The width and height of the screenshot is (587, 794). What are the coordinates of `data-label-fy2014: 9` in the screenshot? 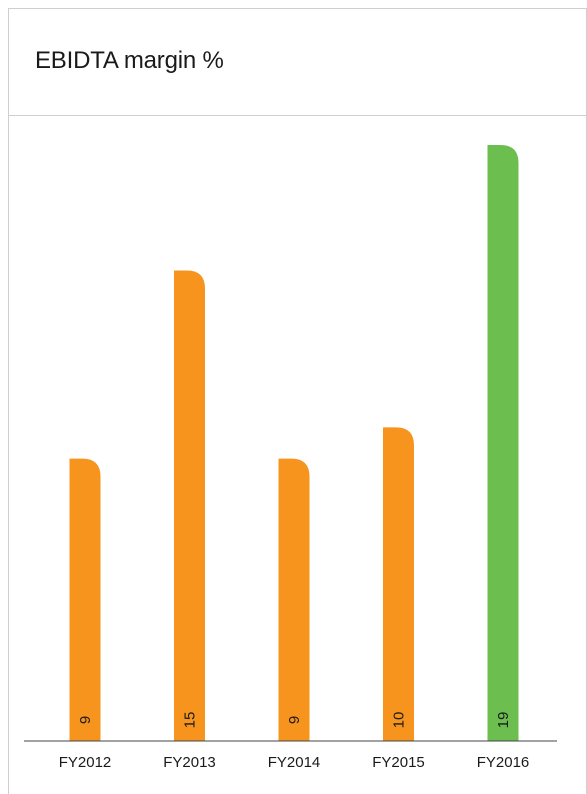 It's located at (294, 720).